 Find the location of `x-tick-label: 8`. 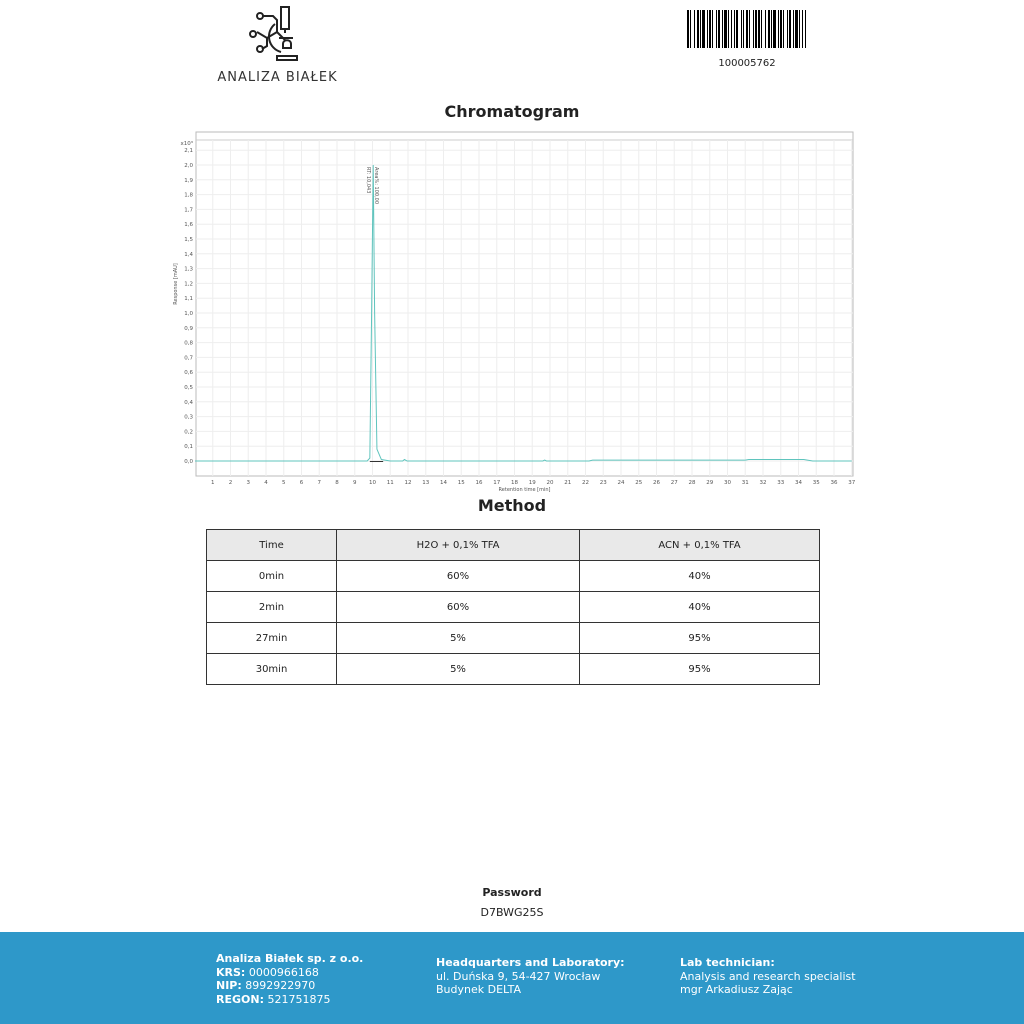

x-tick-label: 8 is located at coordinates (337, 483).